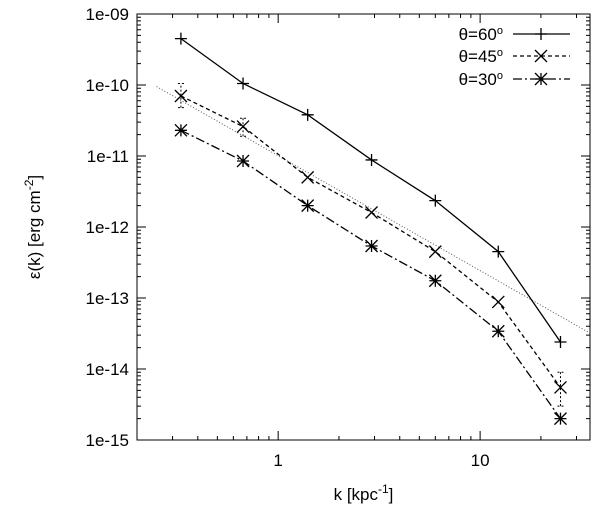 The height and width of the screenshot is (512, 600). What do you see at coordinates (481, 34) in the screenshot?
I see `legend-label-theta-60: θ=60o` at bounding box center [481, 34].